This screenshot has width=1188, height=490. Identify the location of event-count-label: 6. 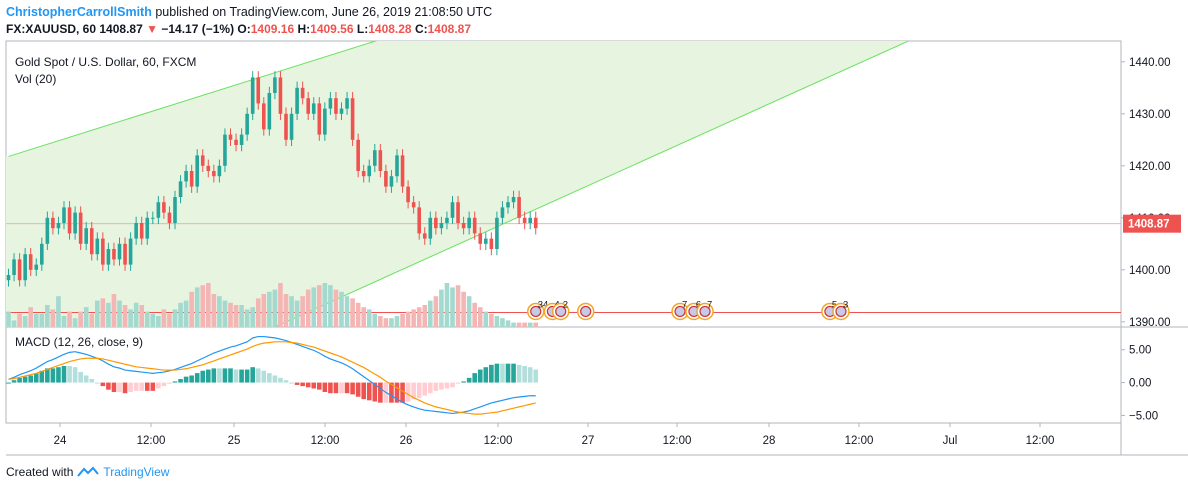
(698, 304).